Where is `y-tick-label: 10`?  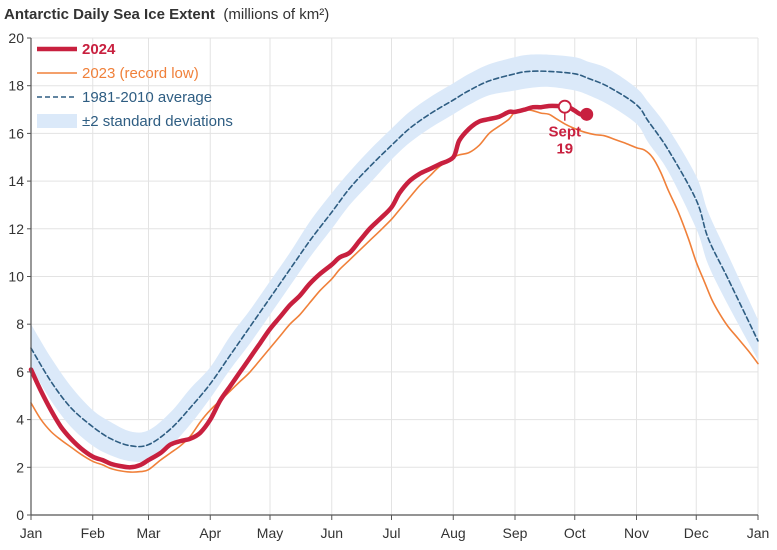 y-tick-label: 10 is located at coordinates (16, 277).